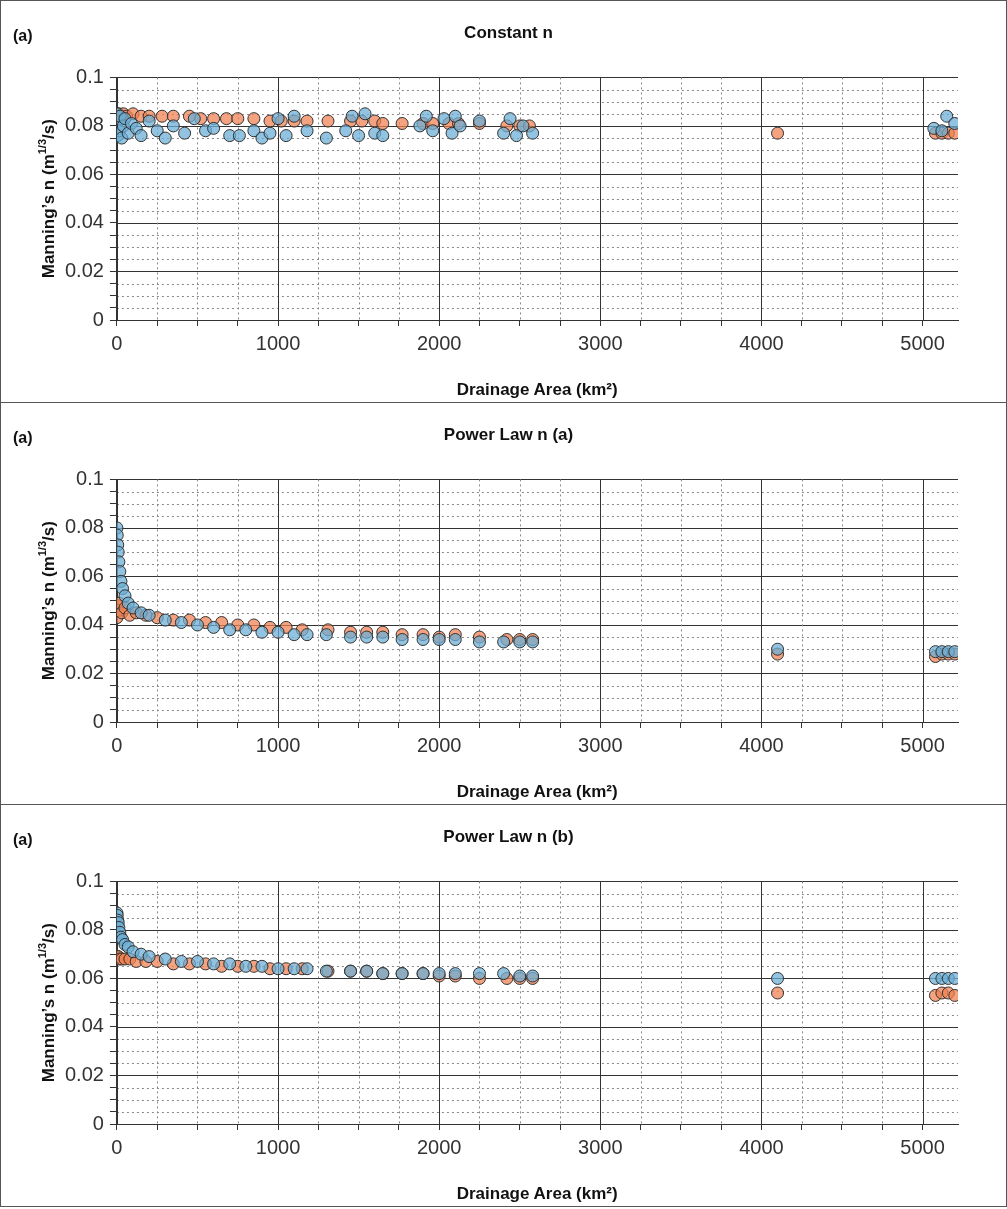  I want to click on chart-title: Constant n, so click(508, 32).